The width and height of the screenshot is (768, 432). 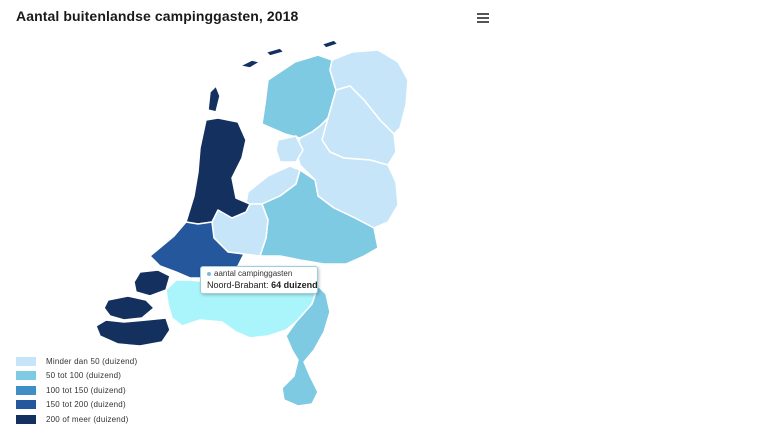 I want to click on province-limburg, so click(x=306, y=346).